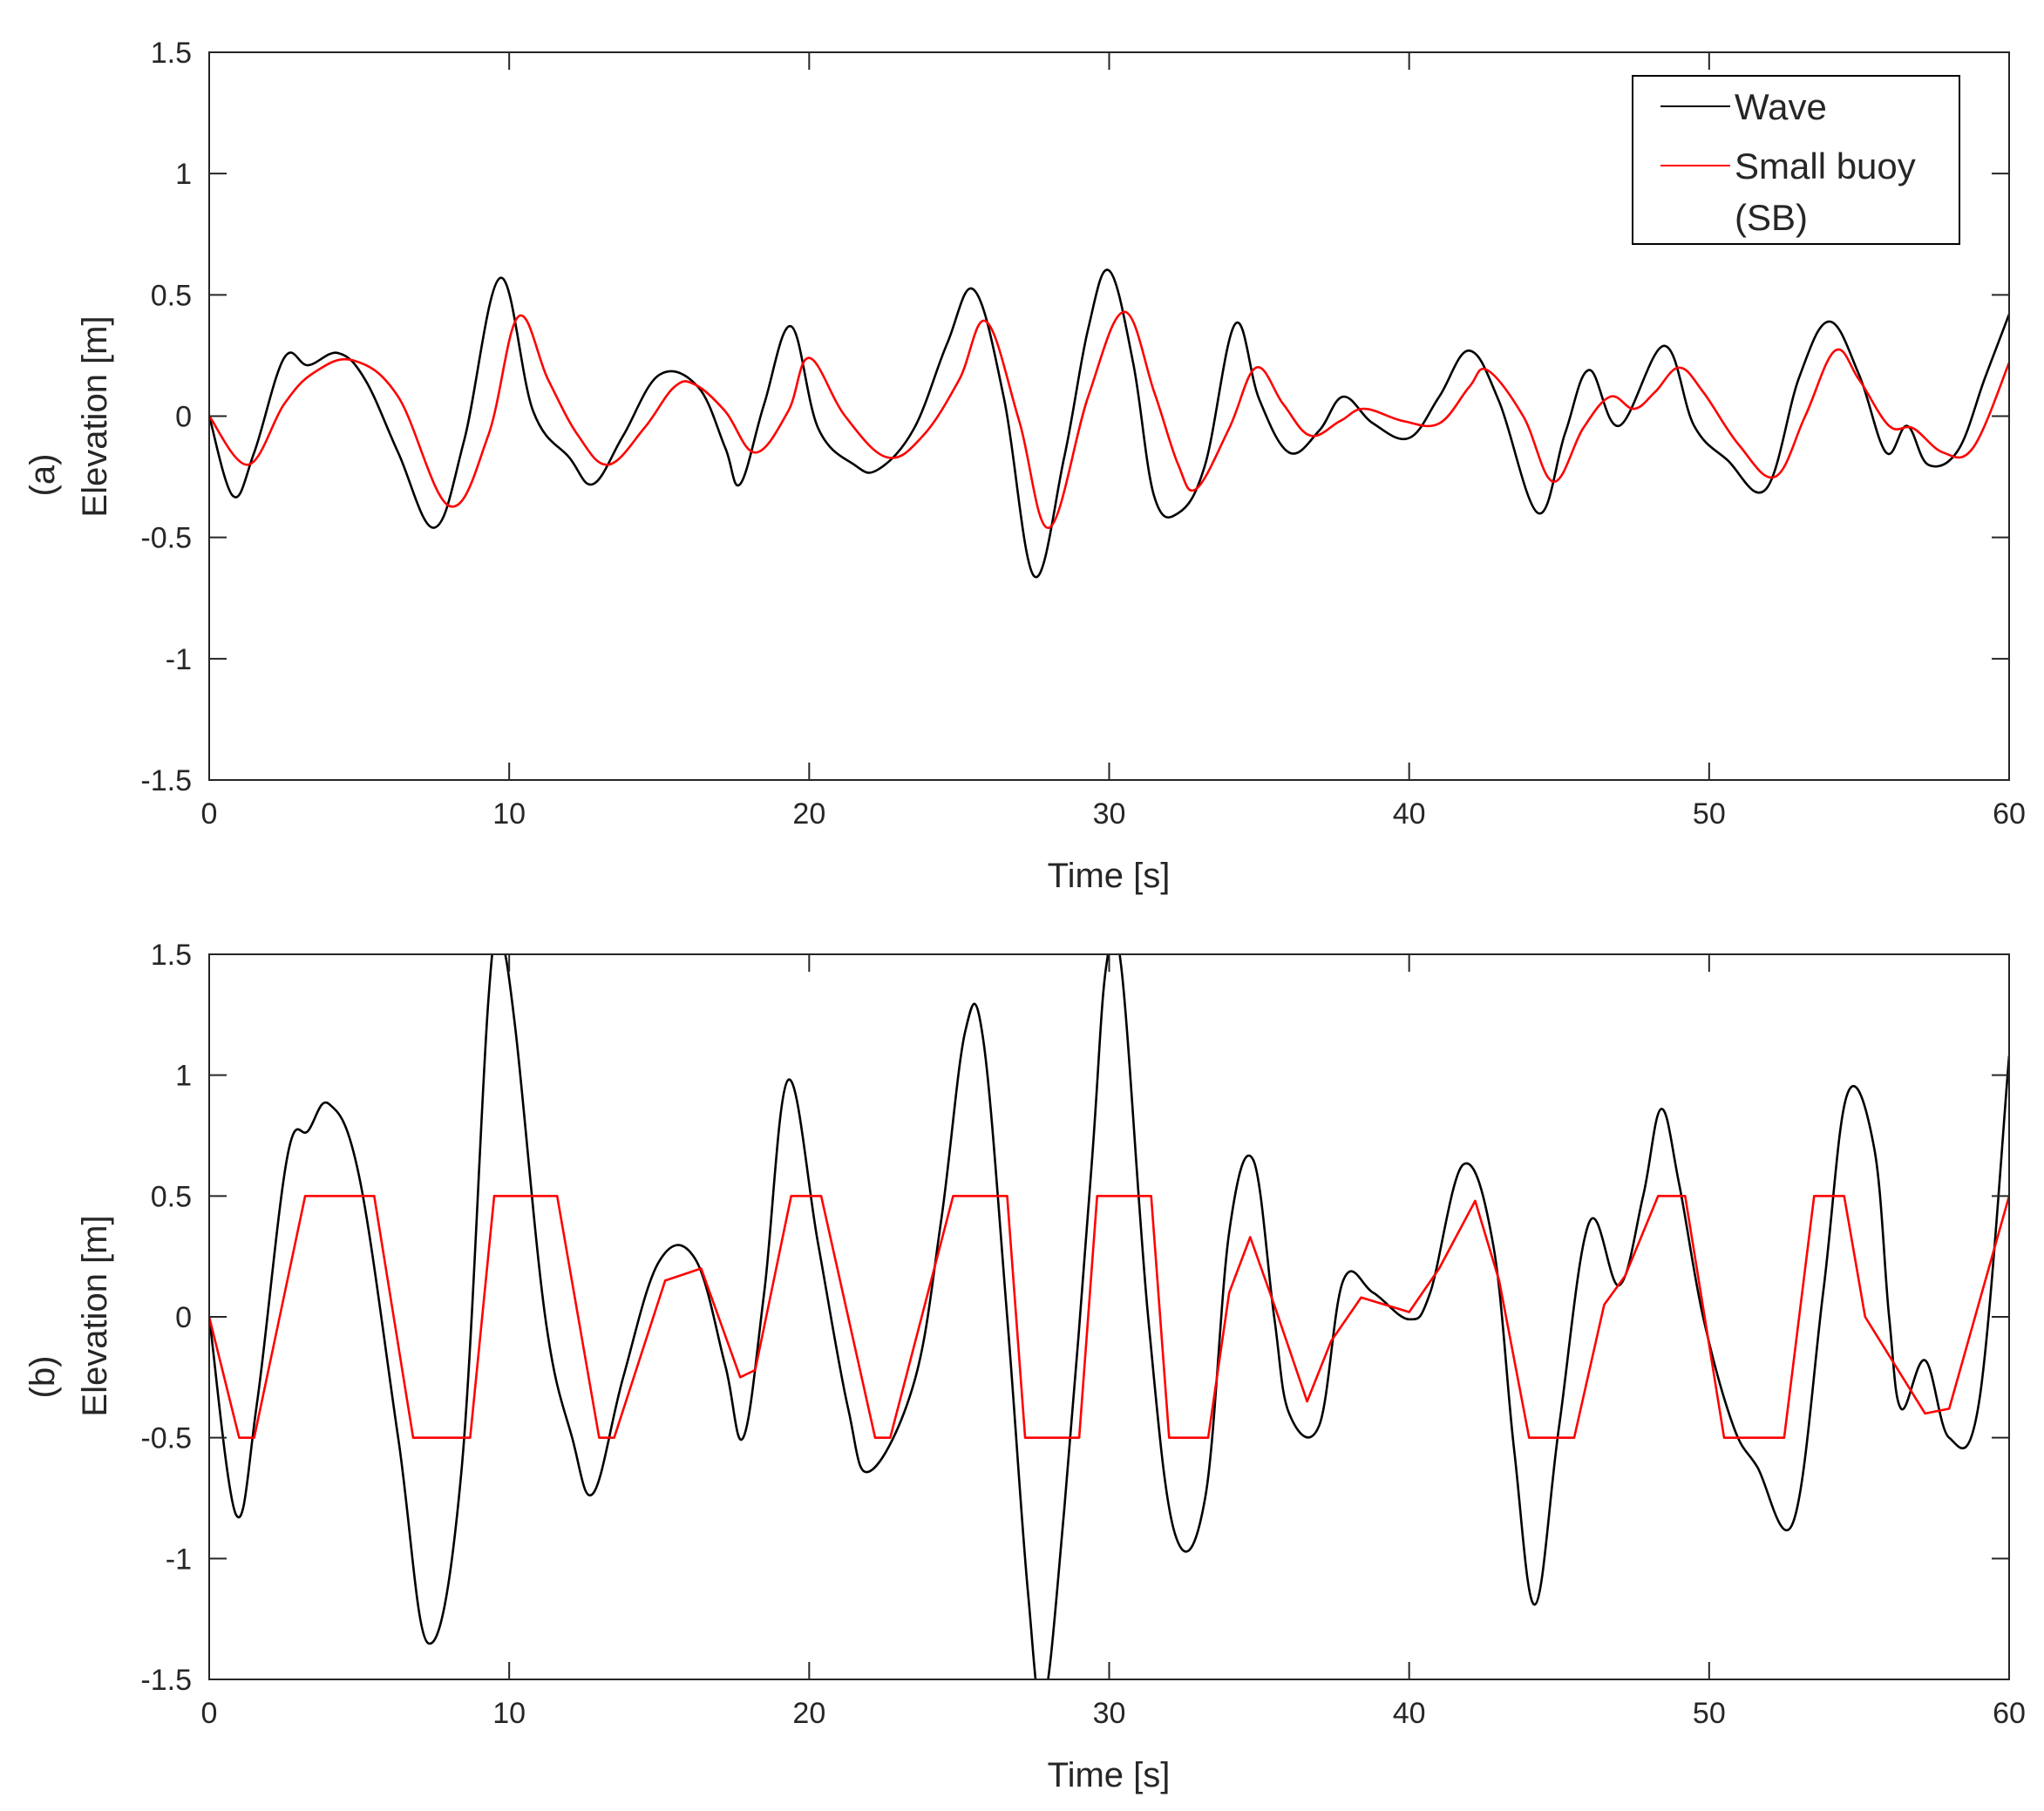 The height and width of the screenshot is (1811, 2044). Describe the element at coordinates (184, 1317) in the screenshot. I see `y-tick-label-b: 0` at that location.